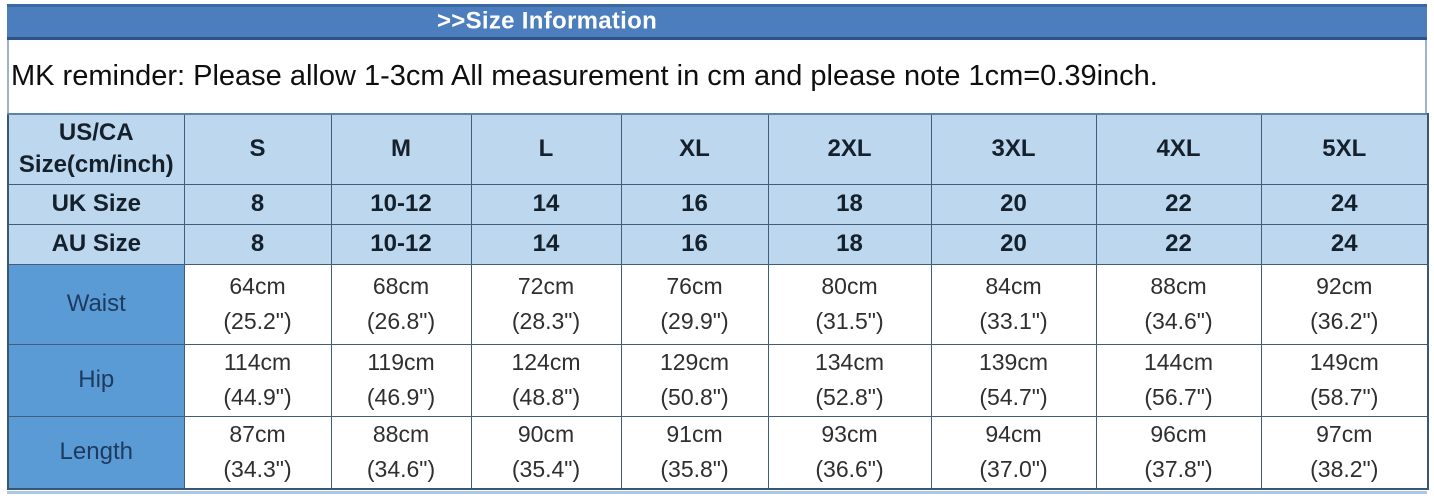 This screenshot has width=1434, height=500. Describe the element at coordinates (694, 434) in the screenshot. I see `cm-value: 91cm` at that location.